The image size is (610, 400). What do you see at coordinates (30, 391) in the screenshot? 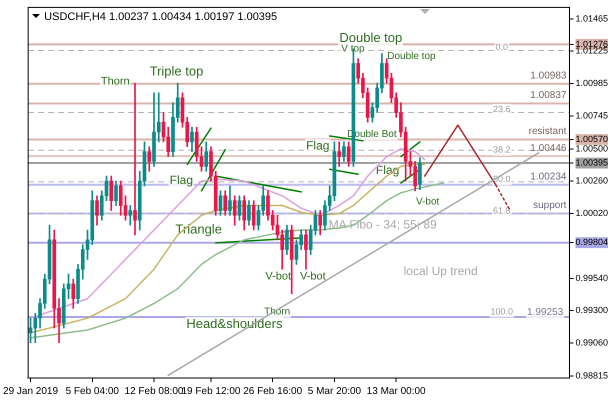
I see `x-tick-label: 29 Jan 2019` at bounding box center [30, 391].